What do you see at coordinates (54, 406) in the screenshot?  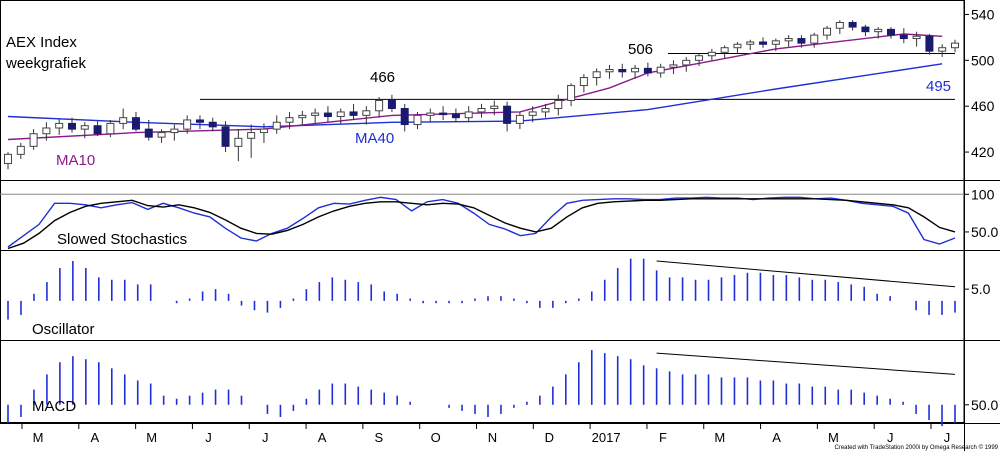 I see `macd-title: MACD` at bounding box center [54, 406].